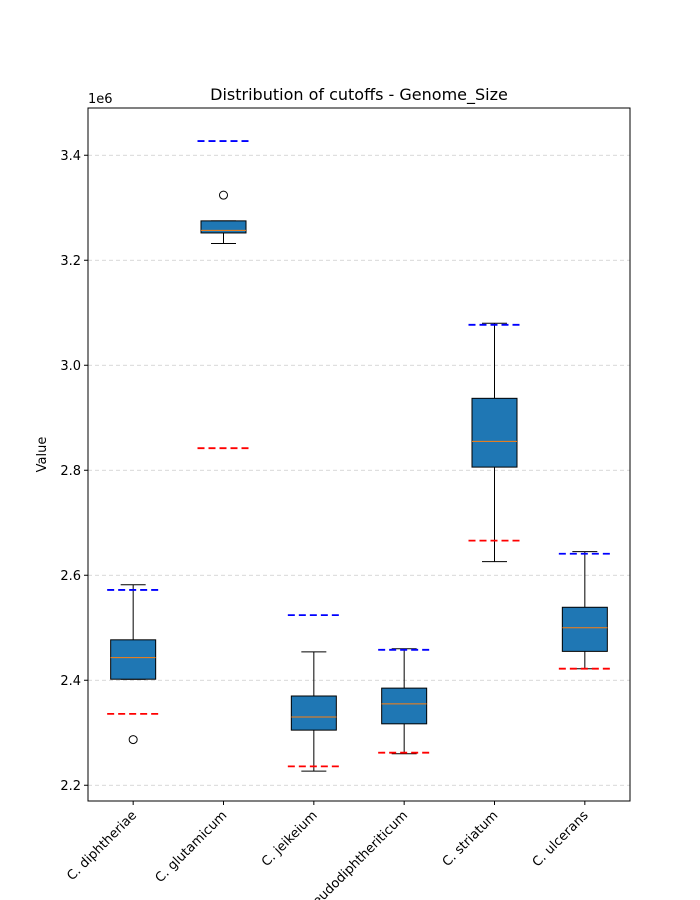 The width and height of the screenshot is (700, 900). I want to click on x-tick-label: C. glutamicum, so click(192, 847).